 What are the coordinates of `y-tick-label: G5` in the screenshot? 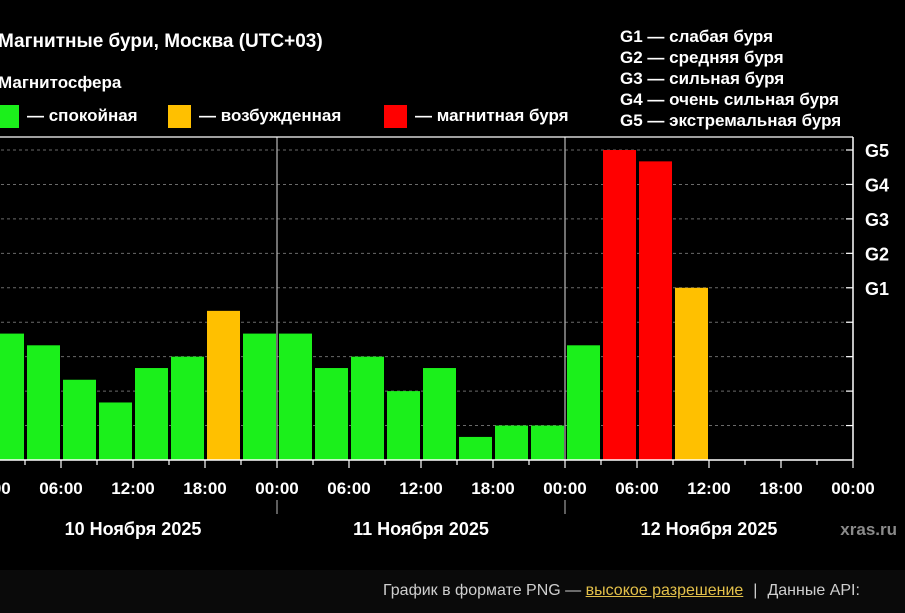 It's located at (877, 151).